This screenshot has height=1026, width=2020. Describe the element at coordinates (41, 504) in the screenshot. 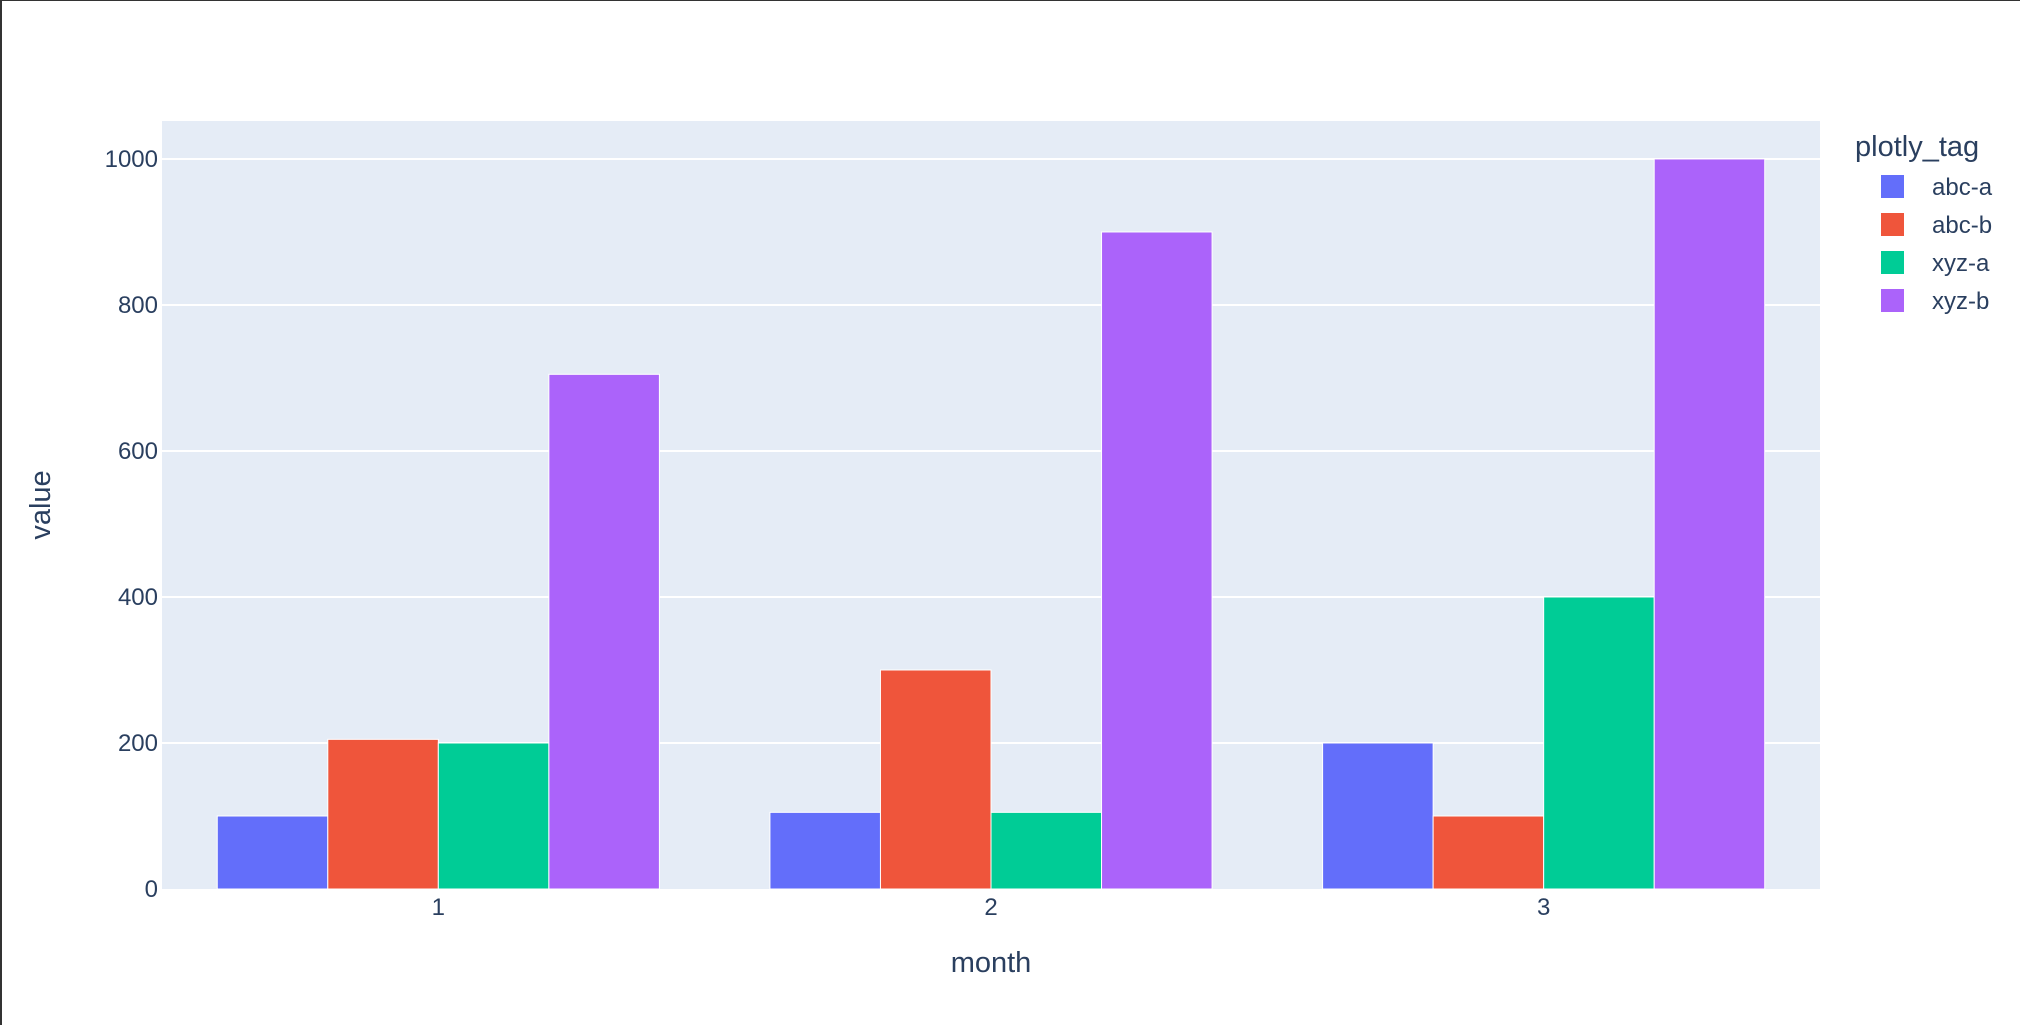

I see `y-axis-title: value` at that location.